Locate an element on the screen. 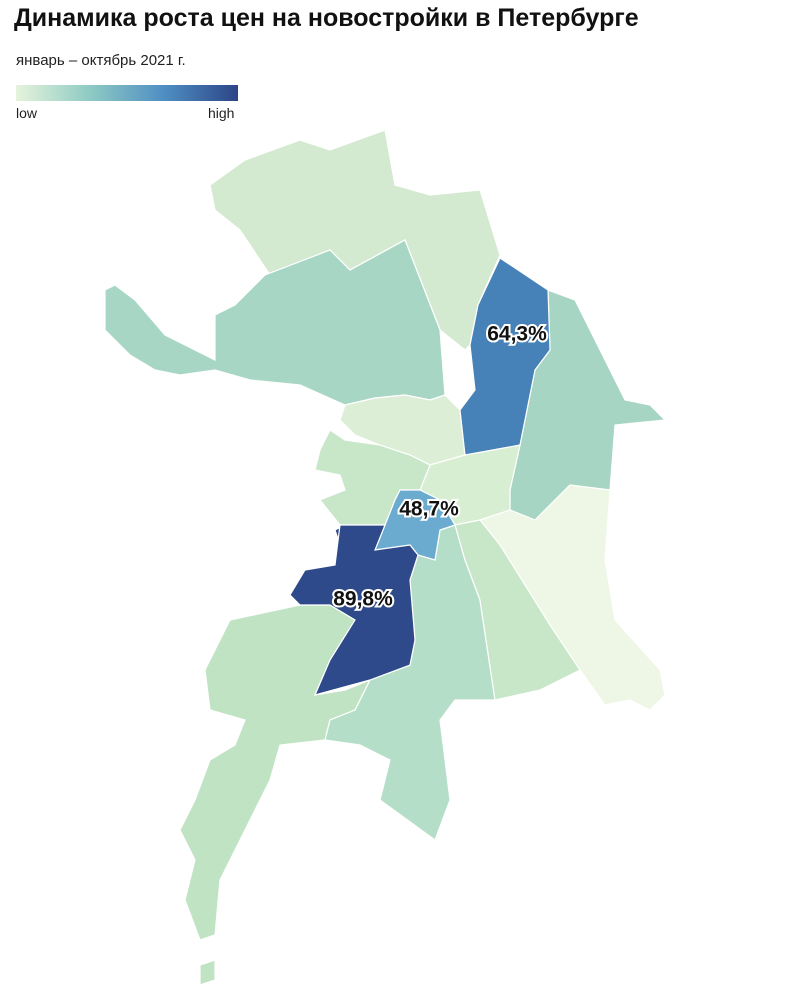 The height and width of the screenshot is (1000, 800). value-label: 48,7% is located at coordinates (429, 509).